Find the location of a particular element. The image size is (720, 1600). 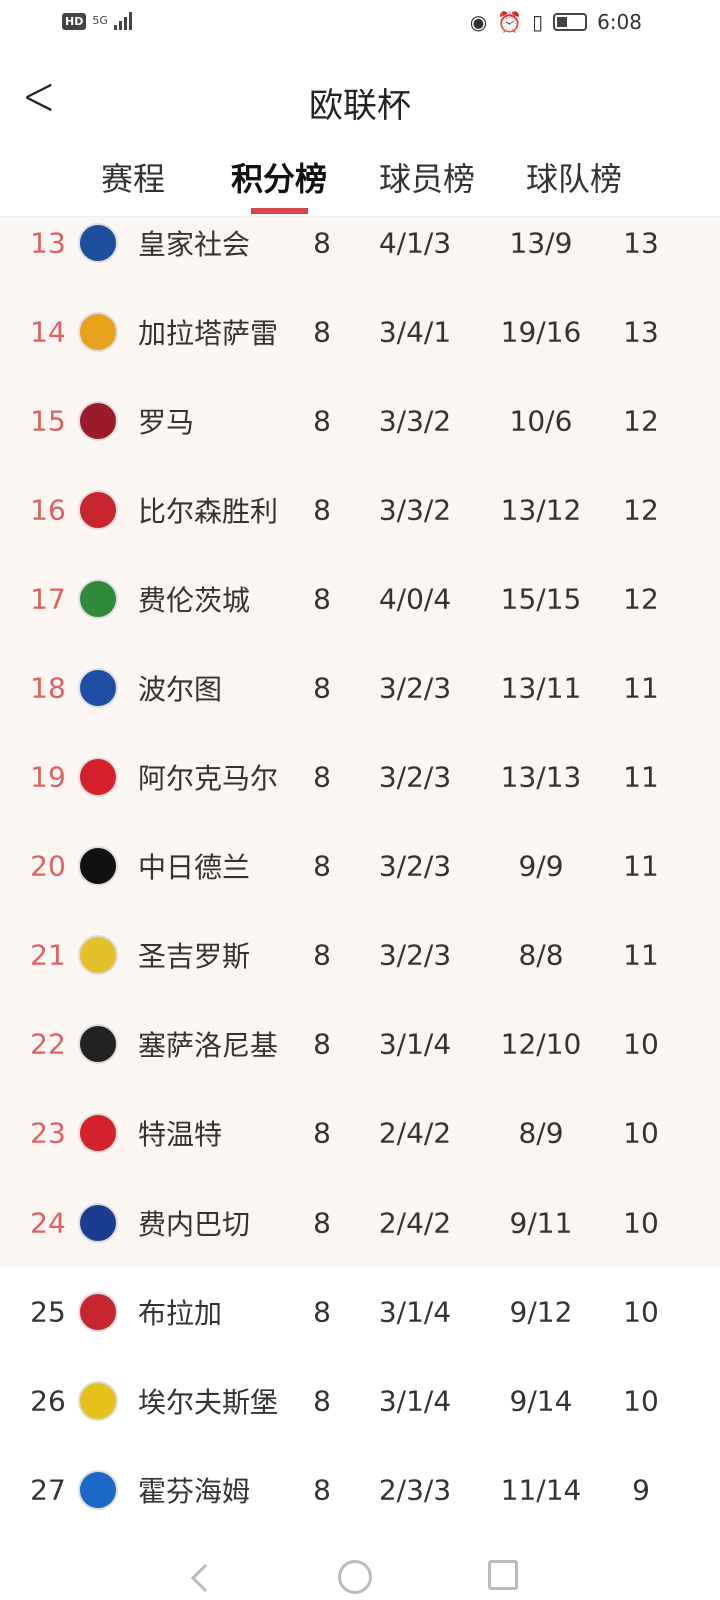

table-row: 18 波尔图 8 3/2/3 13/11 11 is located at coordinates (360, 688).